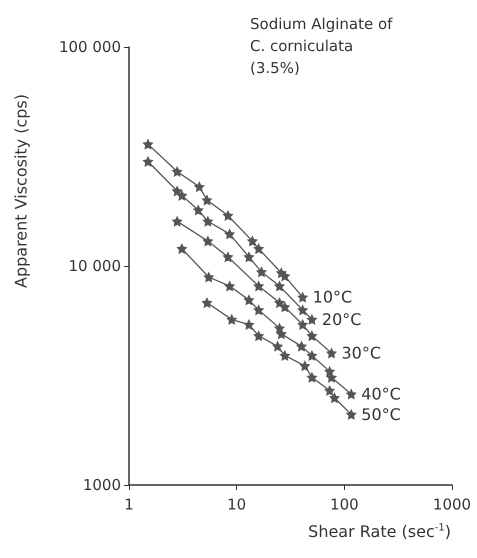 This screenshot has width=477, height=558. Describe the element at coordinates (21, 191) in the screenshot. I see `y-axis-title: Apparent Viscosity (cps)` at that location.